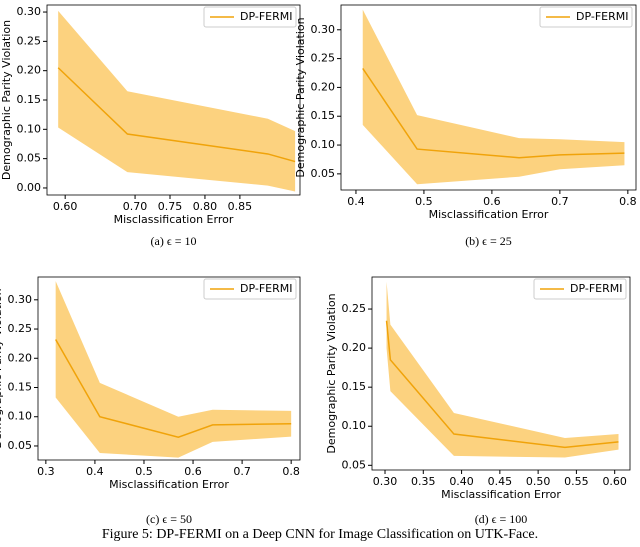 This screenshot has height=547, width=640. What do you see at coordinates (205, 206) in the screenshot?
I see `x-tick-label: 0.80` at bounding box center [205, 206].